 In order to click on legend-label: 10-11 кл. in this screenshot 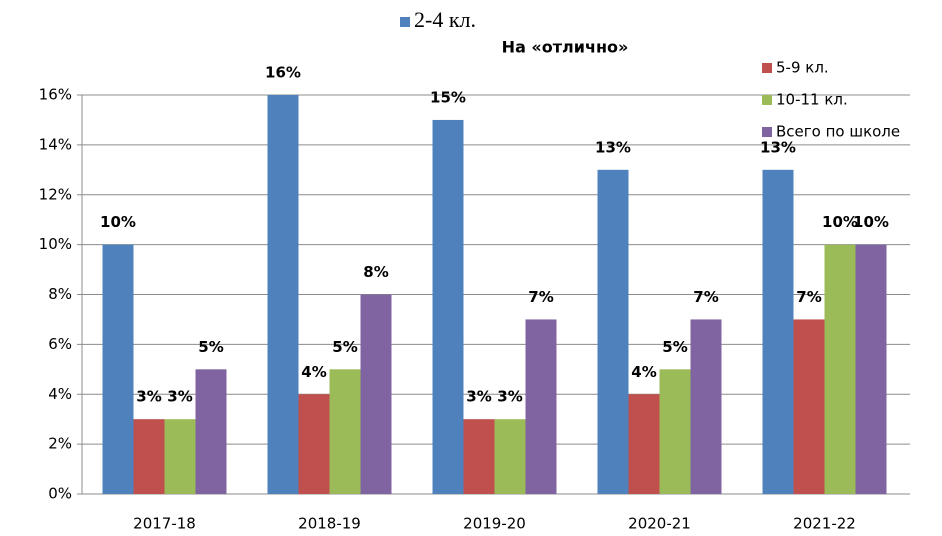, I will do `click(812, 100)`.